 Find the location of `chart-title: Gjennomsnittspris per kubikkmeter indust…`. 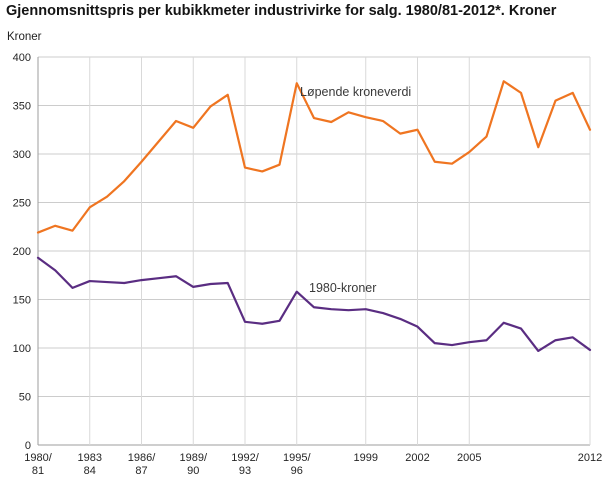

chart-title: Gjennomsnittspris per kubikkmeter indust… is located at coordinates (281, 11).